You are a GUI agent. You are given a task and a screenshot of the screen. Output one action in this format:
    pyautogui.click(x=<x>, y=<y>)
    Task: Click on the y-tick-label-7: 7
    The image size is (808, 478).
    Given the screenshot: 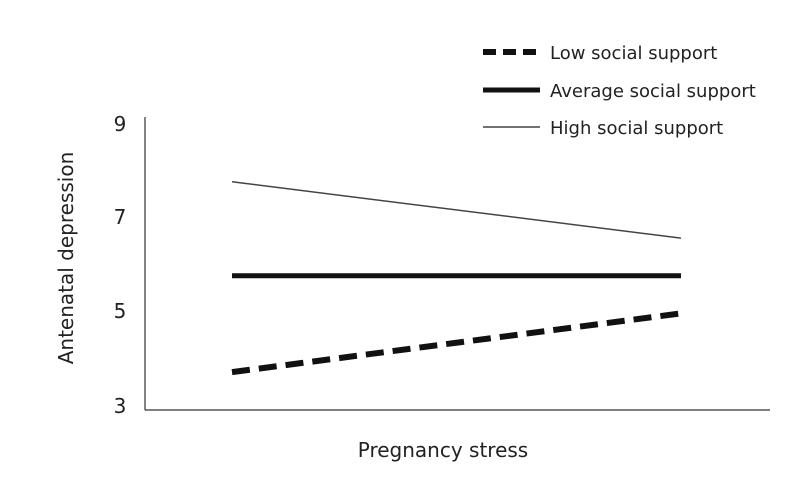 What is the action you would take?
    pyautogui.click(x=120, y=217)
    